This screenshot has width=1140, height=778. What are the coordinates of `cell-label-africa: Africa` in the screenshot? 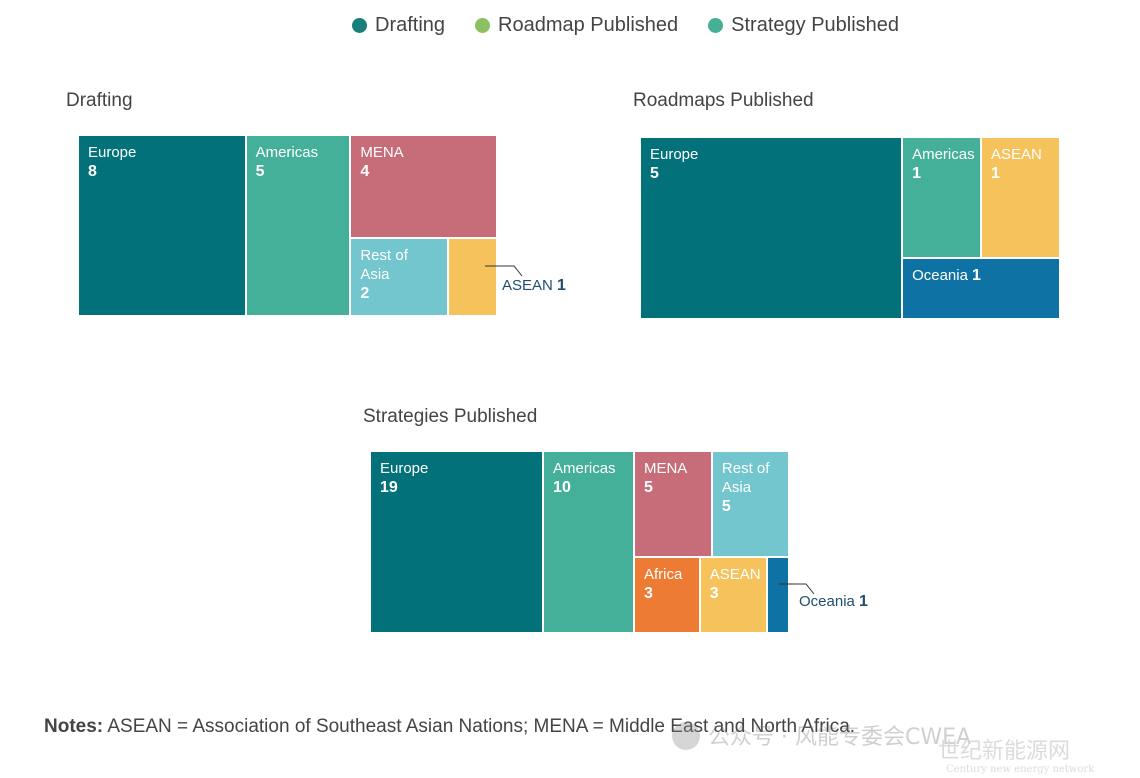 It's located at (663, 574).